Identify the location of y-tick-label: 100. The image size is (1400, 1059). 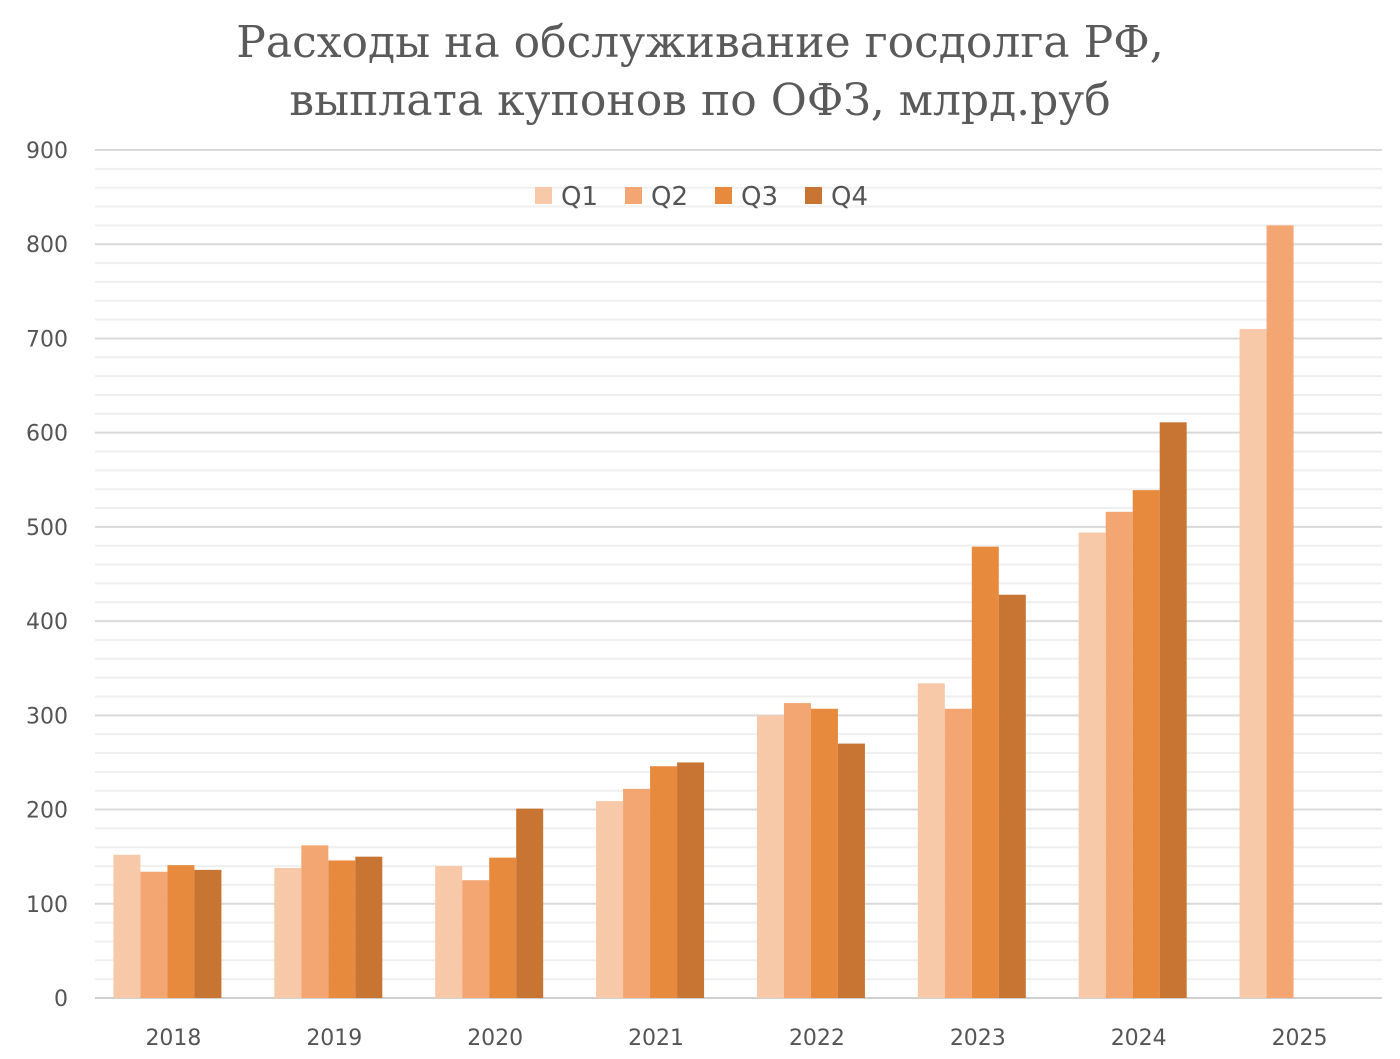
(47, 905).